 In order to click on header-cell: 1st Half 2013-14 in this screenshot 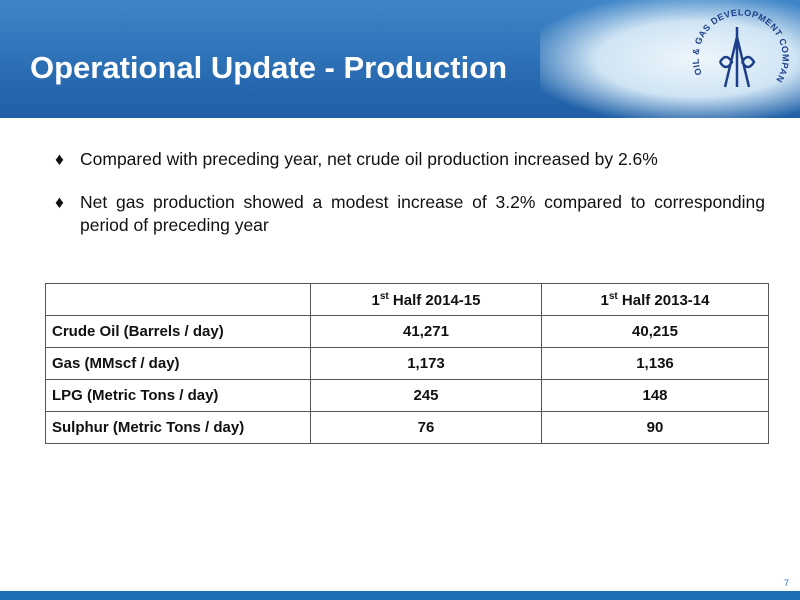, I will do `click(655, 299)`.